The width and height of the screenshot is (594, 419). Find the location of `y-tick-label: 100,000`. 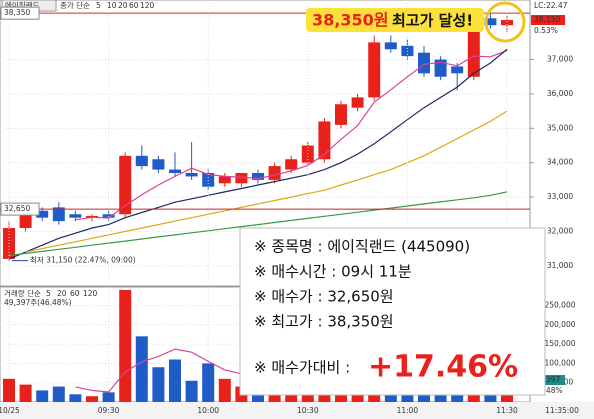

y-tick-label: 100,000 is located at coordinates (559, 362).